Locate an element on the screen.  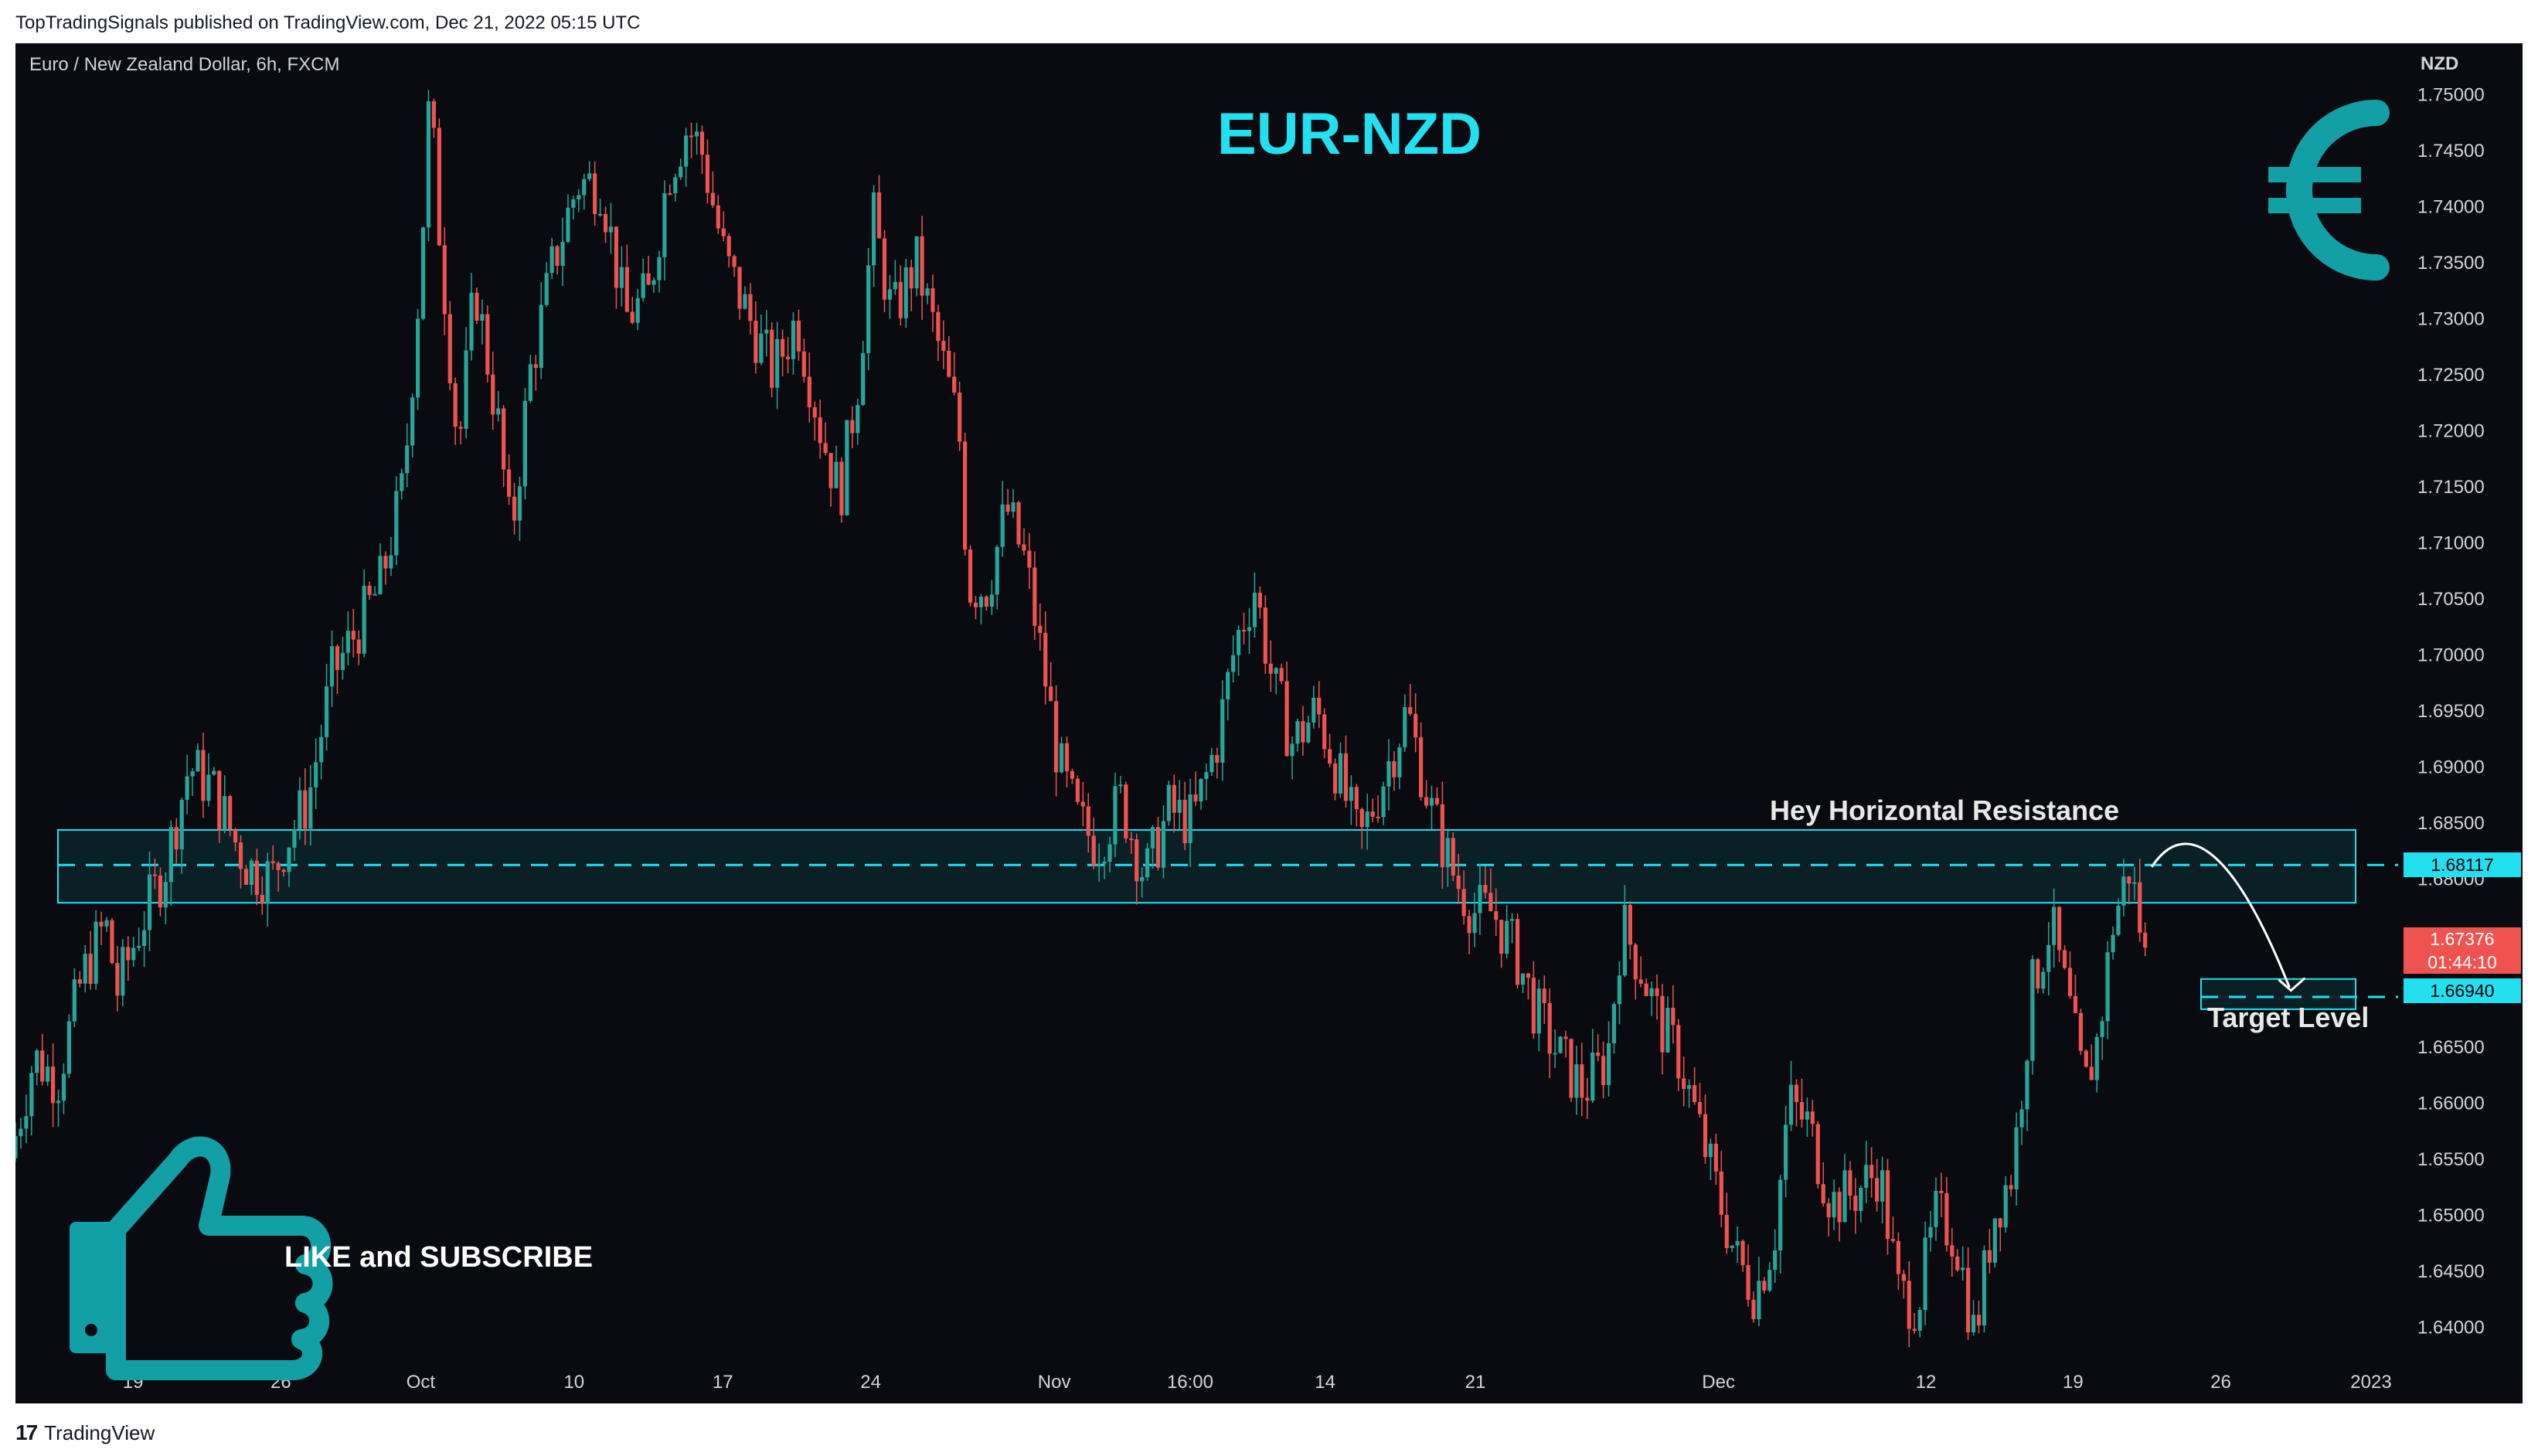
y-tick-label: 1.64500 is located at coordinates (2451, 1271).